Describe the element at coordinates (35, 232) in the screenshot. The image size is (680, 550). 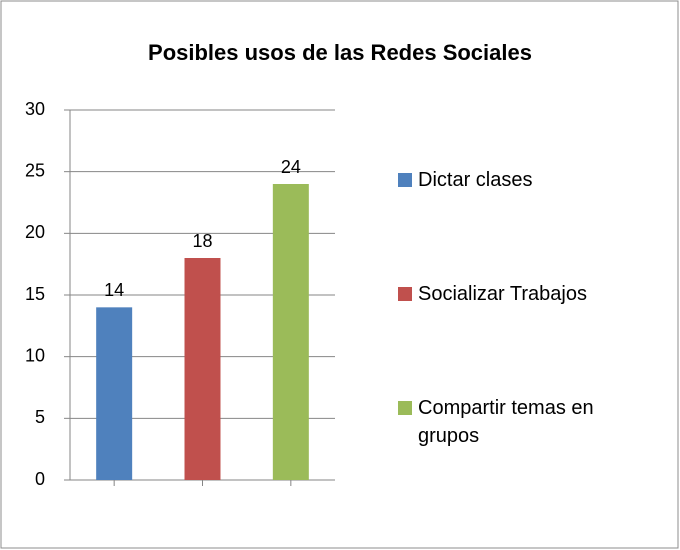
I see `y-tick-label: 20` at that location.